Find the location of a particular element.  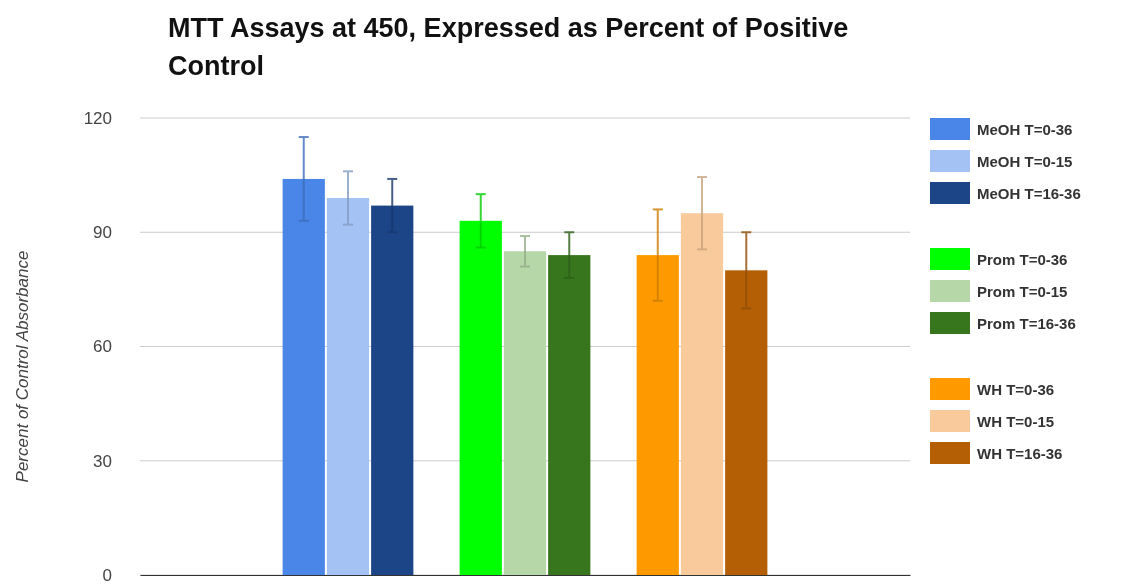

legend-label: MeOH T=0-36 is located at coordinates (1025, 129).